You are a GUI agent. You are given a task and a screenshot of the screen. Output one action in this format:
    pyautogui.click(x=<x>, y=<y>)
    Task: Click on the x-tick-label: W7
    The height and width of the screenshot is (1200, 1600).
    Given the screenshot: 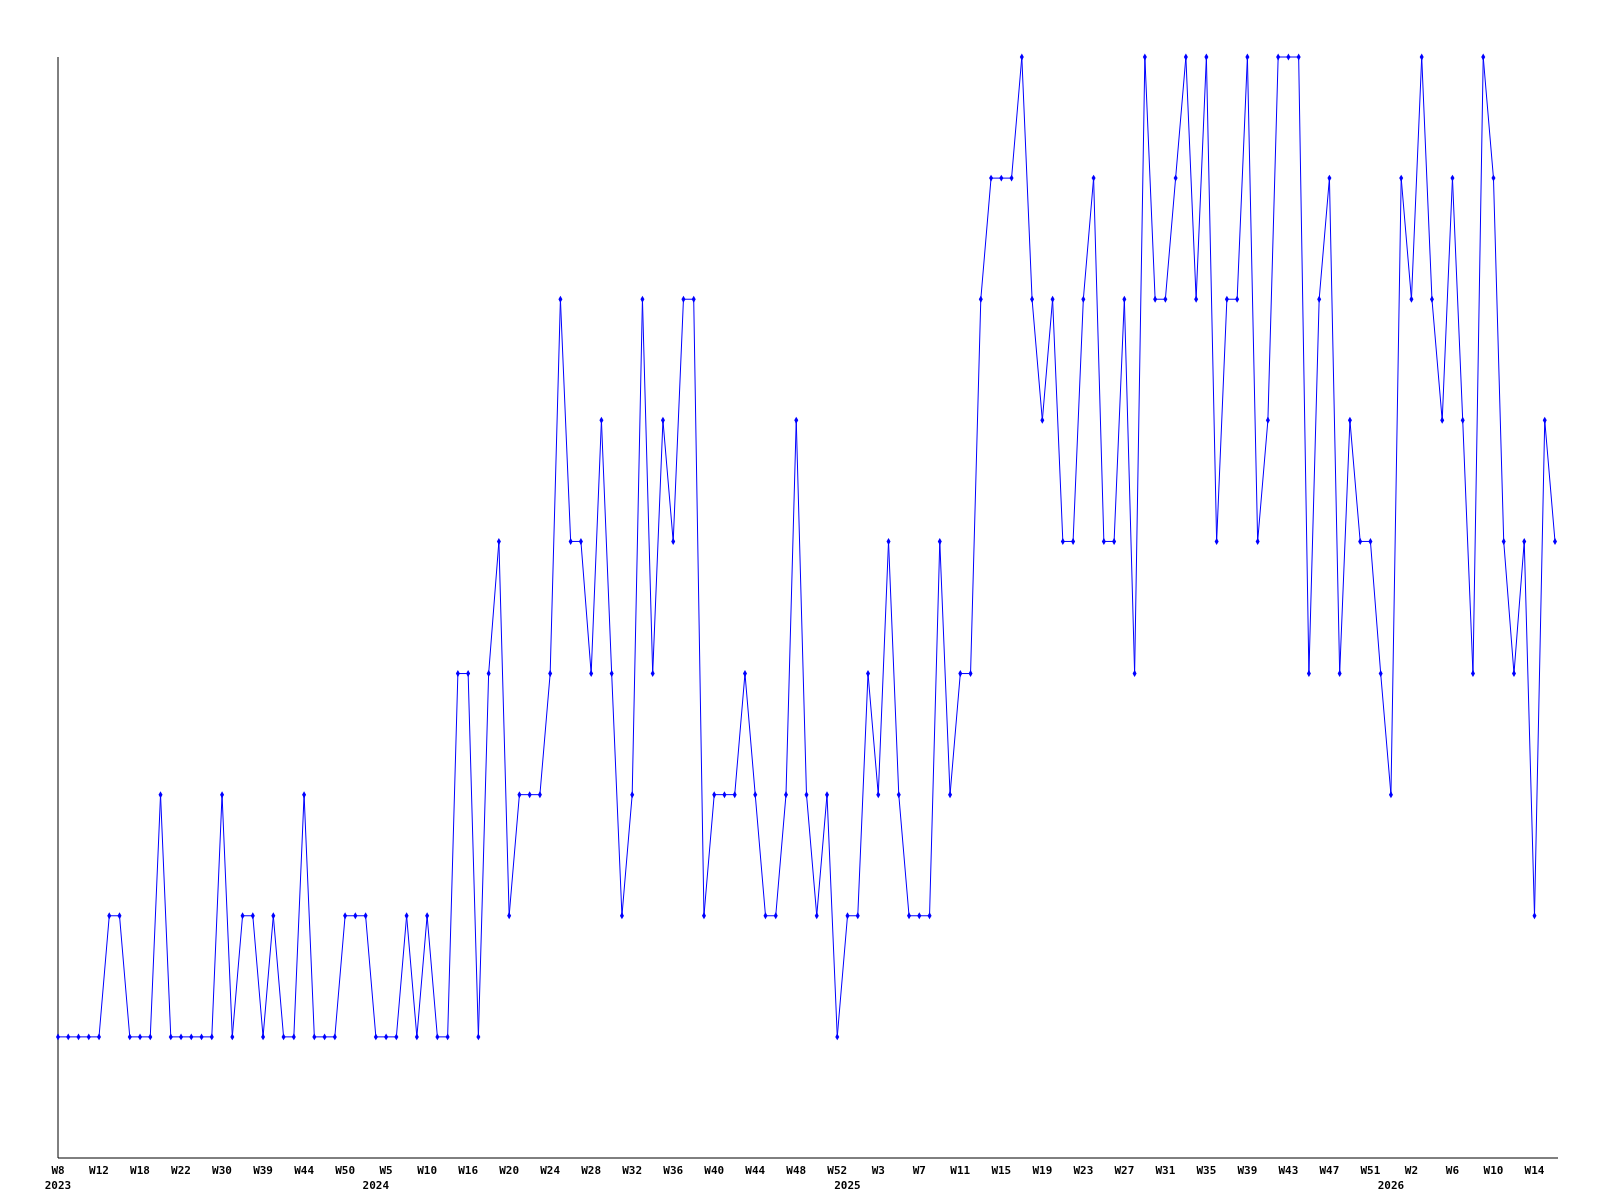 What is the action you would take?
    pyautogui.click(x=919, y=1170)
    